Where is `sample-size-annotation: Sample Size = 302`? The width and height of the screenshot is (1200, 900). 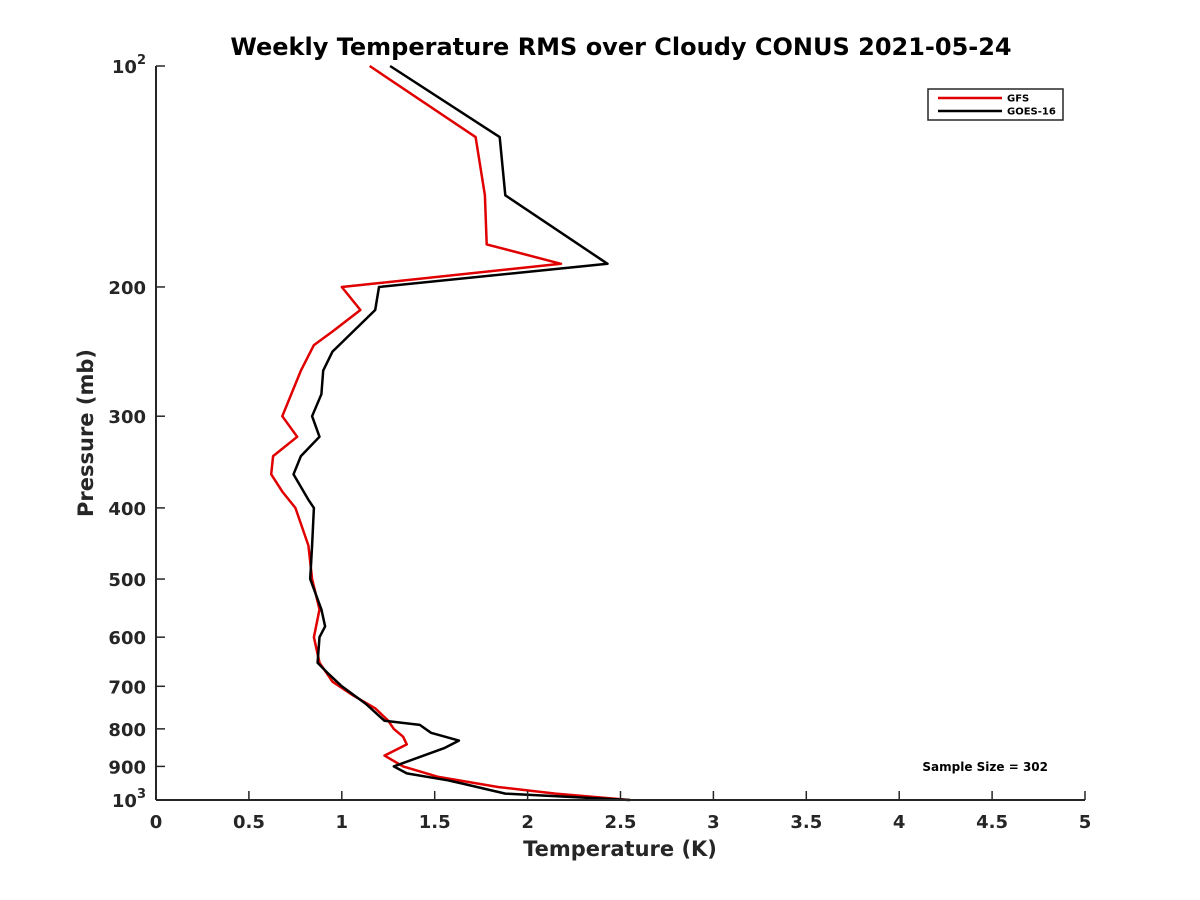
sample-size-annotation: Sample Size = 302 is located at coordinates (985, 767).